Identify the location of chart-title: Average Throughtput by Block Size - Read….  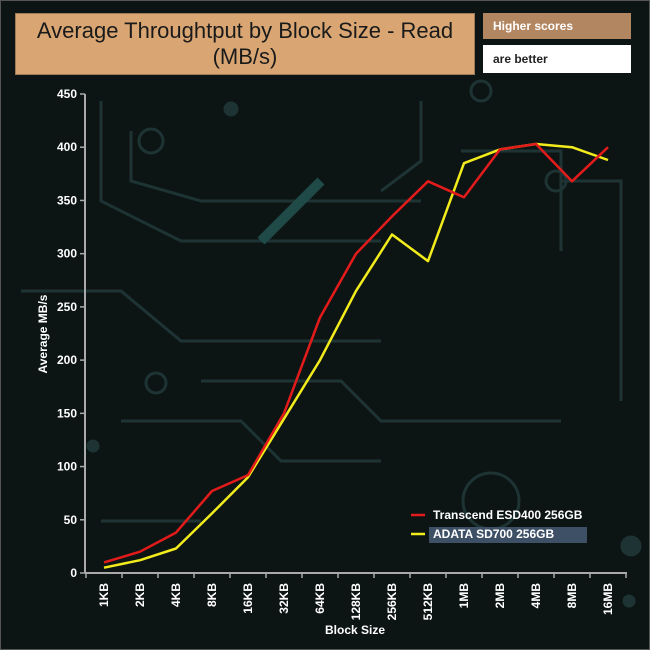
(245, 43).